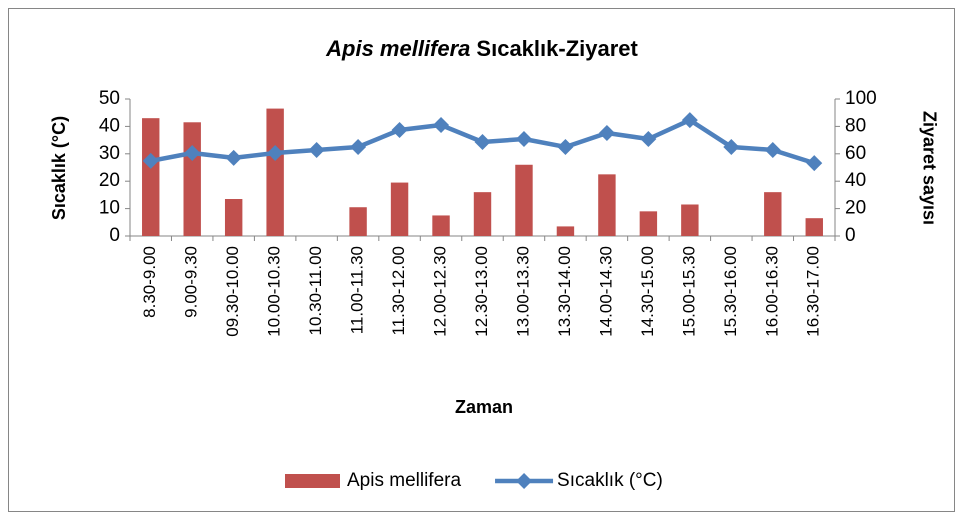 The width and height of the screenshot is (964, 526). Describe the element at coordinates (813, 291) in the screenshot. I see `x-tick-label: 16.30-17.00` at that location.